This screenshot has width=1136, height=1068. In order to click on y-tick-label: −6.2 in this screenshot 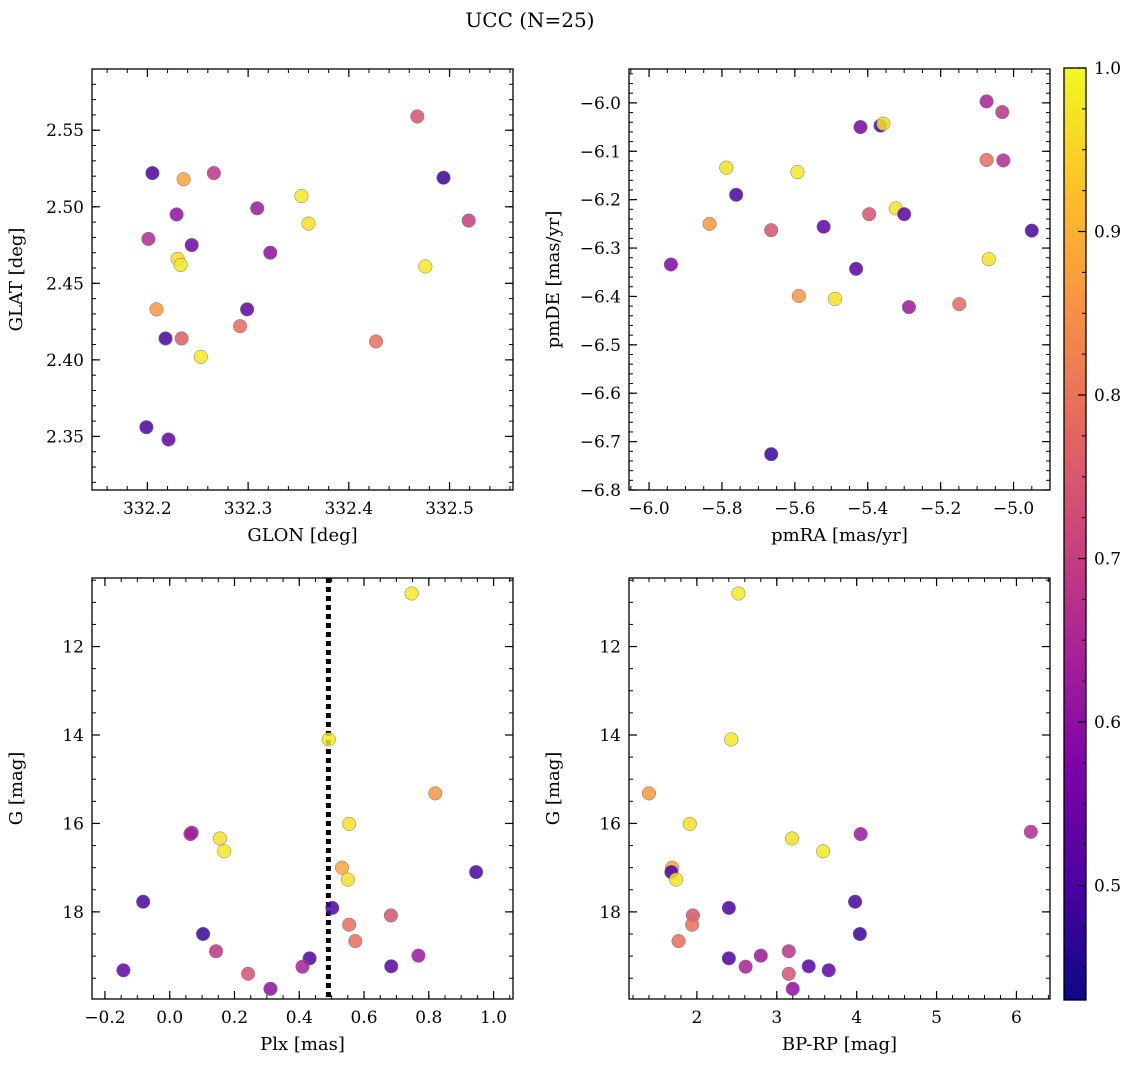, I will do `click(600, 201)`.